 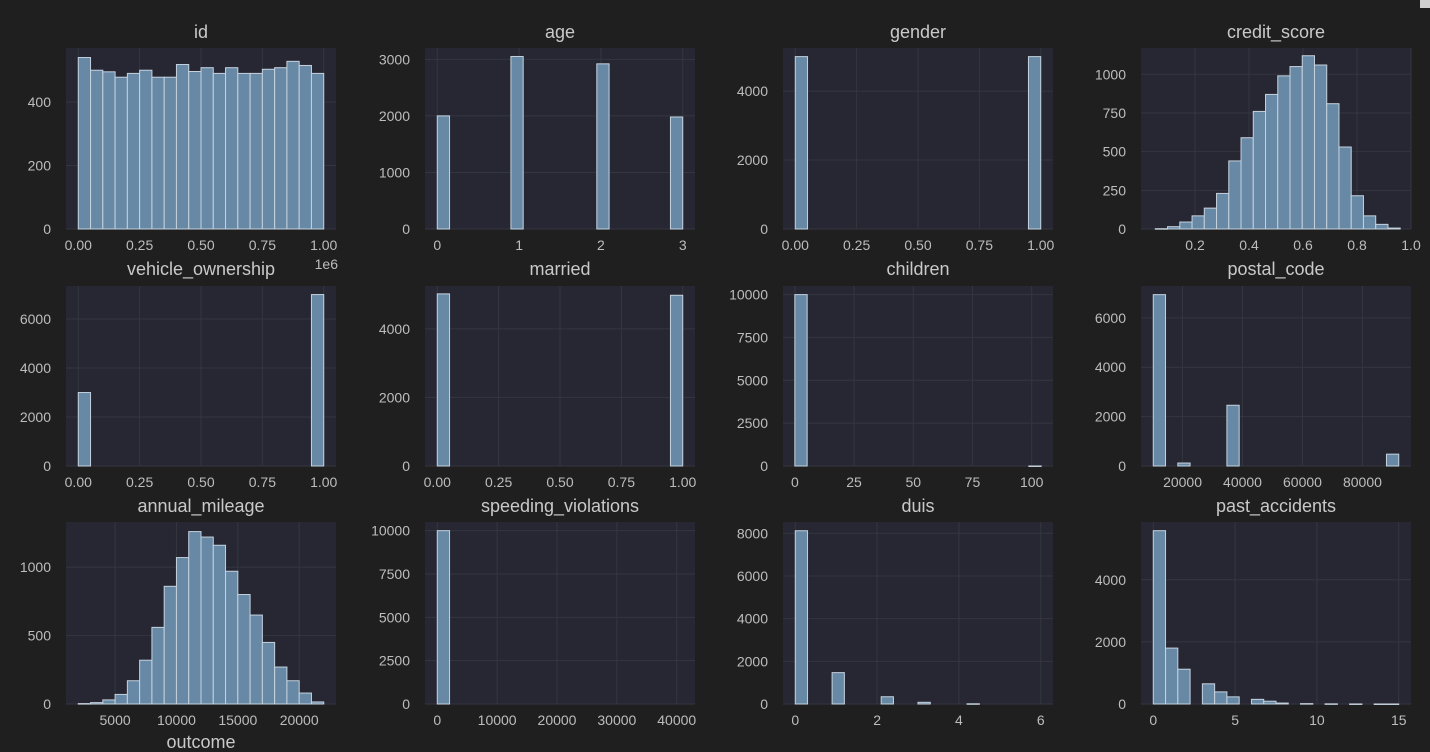 I want to click on x-tick-label: 10000, so click(x=176, y=720).